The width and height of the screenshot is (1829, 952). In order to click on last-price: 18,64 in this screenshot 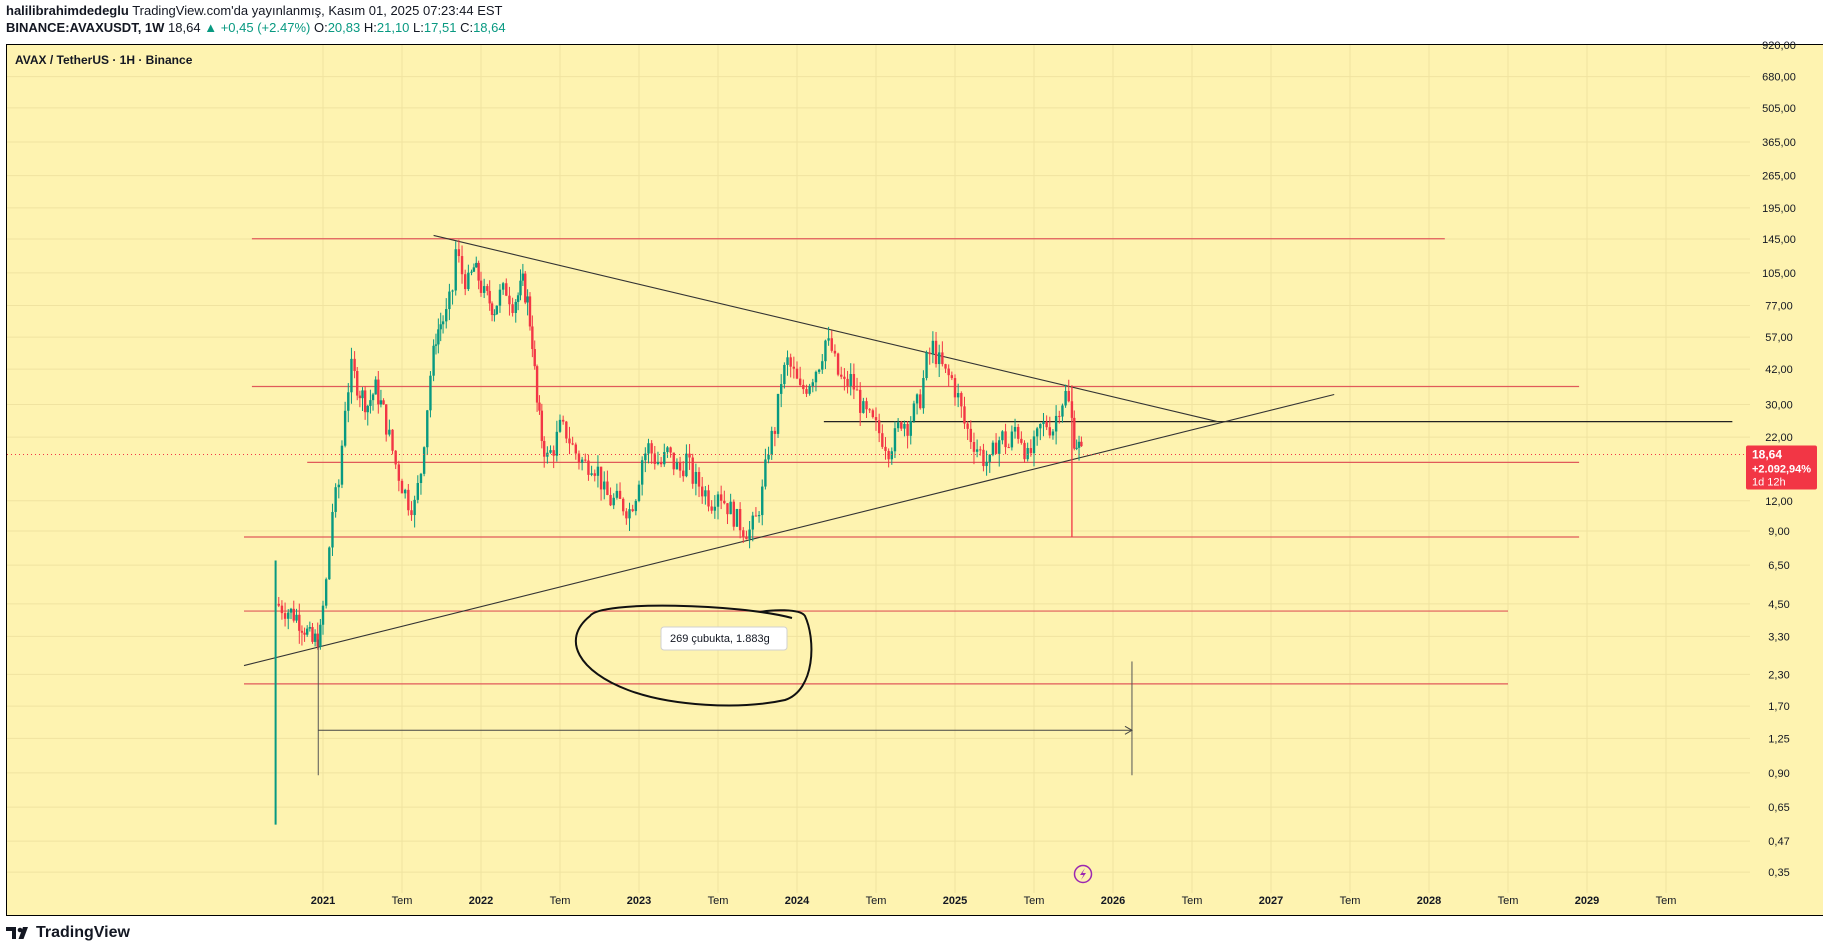, I will do `click(184, 27)`.